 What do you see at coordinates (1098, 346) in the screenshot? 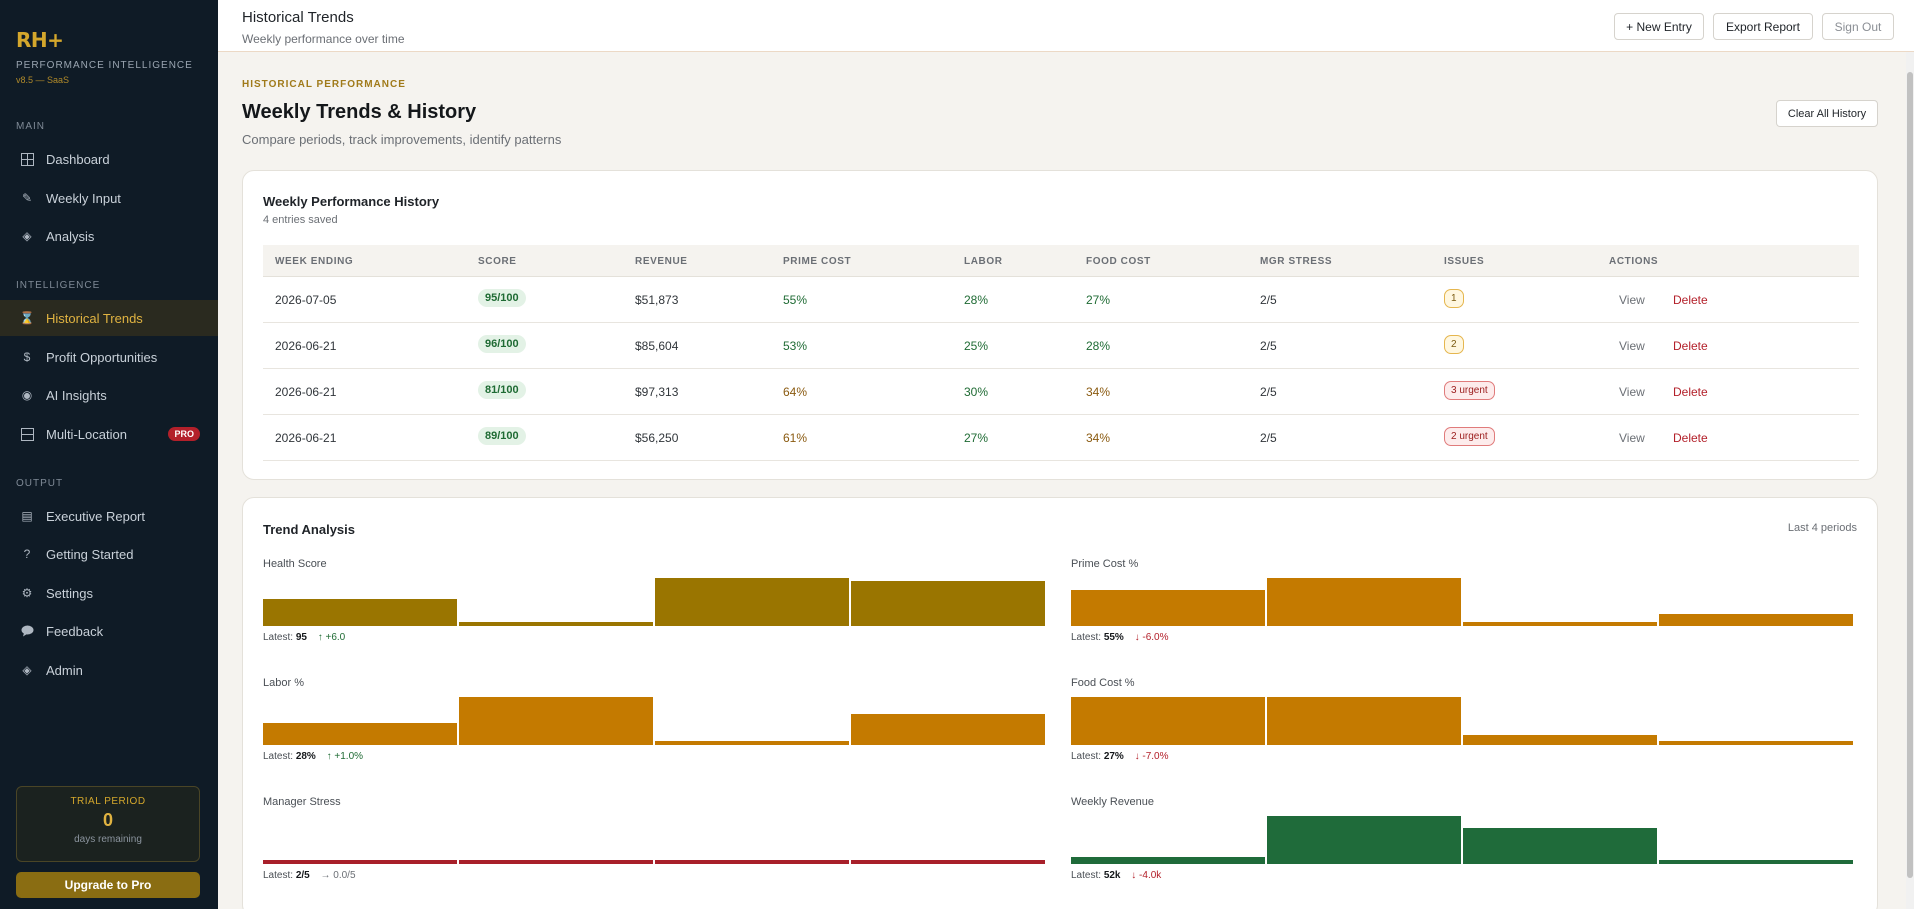
I see `cell-food-cost: 28%` at bounding box center [1098, 346].